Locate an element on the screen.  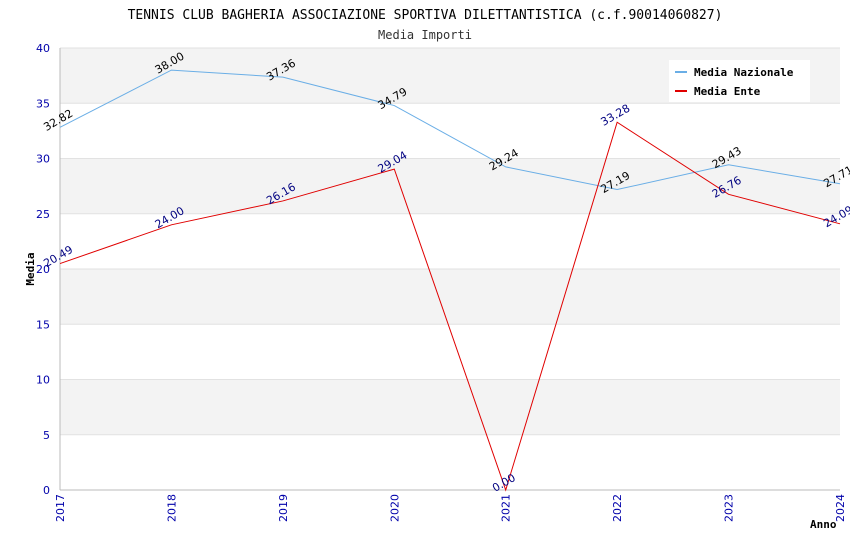
x-tick-label: 2018 is located at coordinates (171, 508).